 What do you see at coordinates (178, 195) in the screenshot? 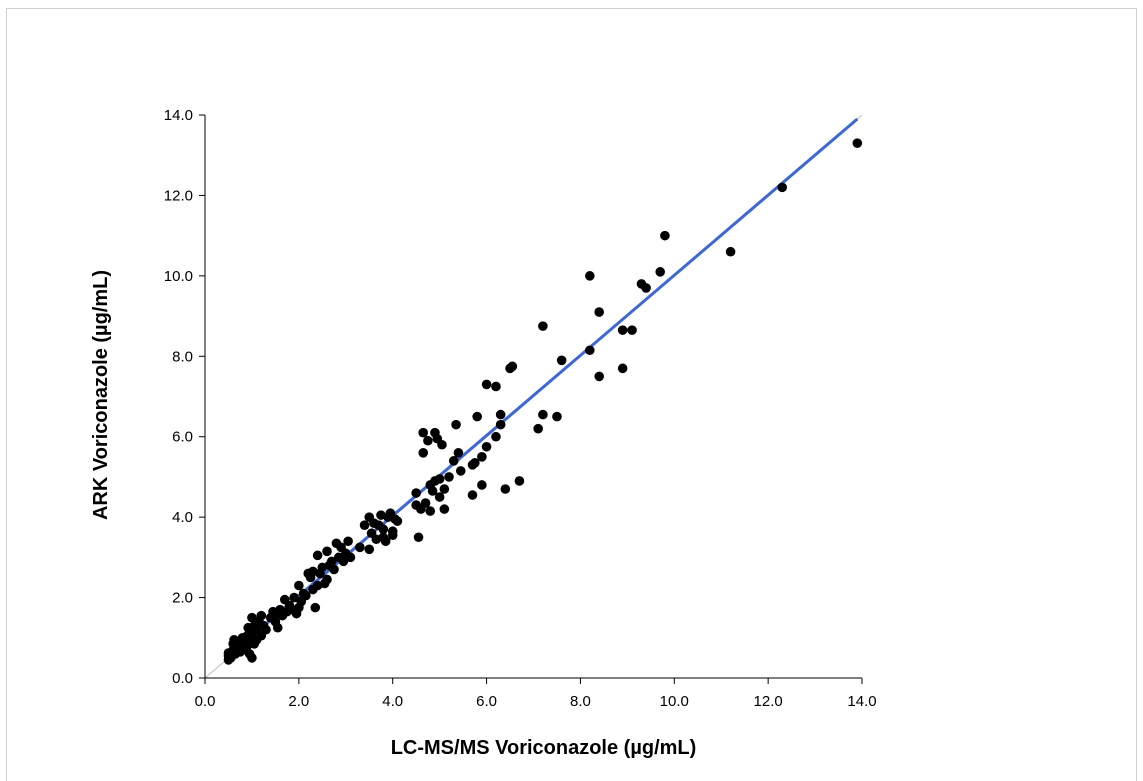
I see `y-tick-label: 12.0` at bounding box center [178, 195].